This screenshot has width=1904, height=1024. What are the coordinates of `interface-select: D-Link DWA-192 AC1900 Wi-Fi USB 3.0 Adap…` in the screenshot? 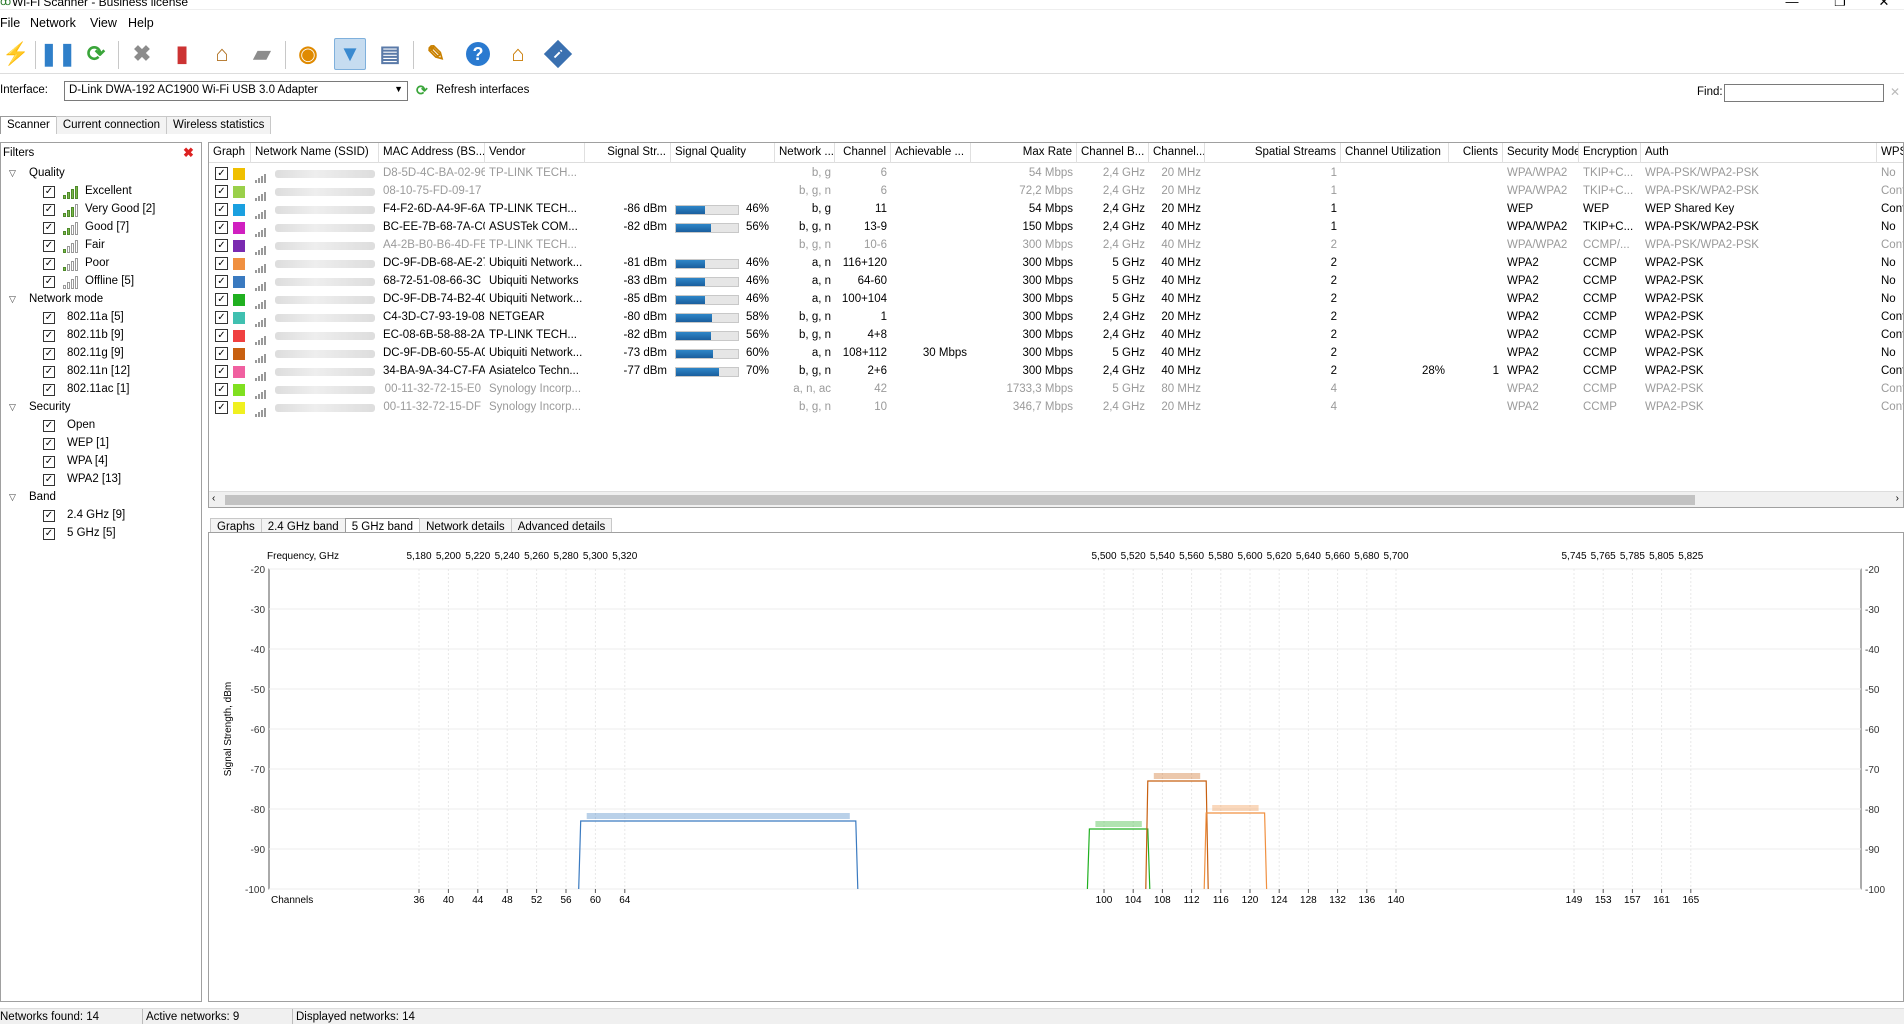 It's located at (236, 91).